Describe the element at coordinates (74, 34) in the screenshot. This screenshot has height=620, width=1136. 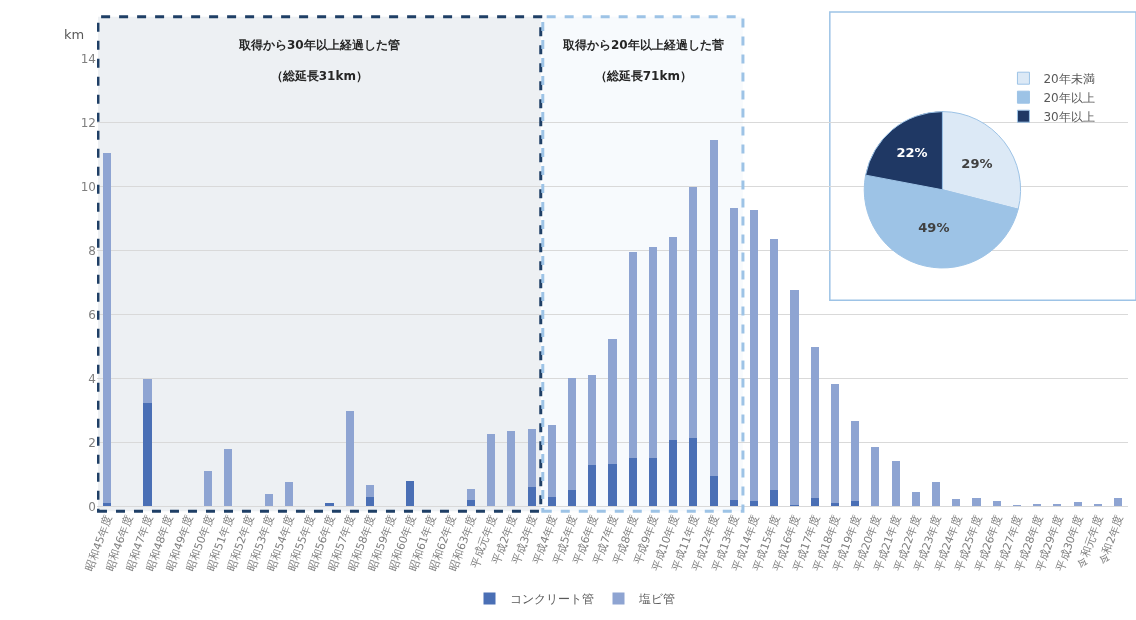
I see `y-axis-title: km` at that location.